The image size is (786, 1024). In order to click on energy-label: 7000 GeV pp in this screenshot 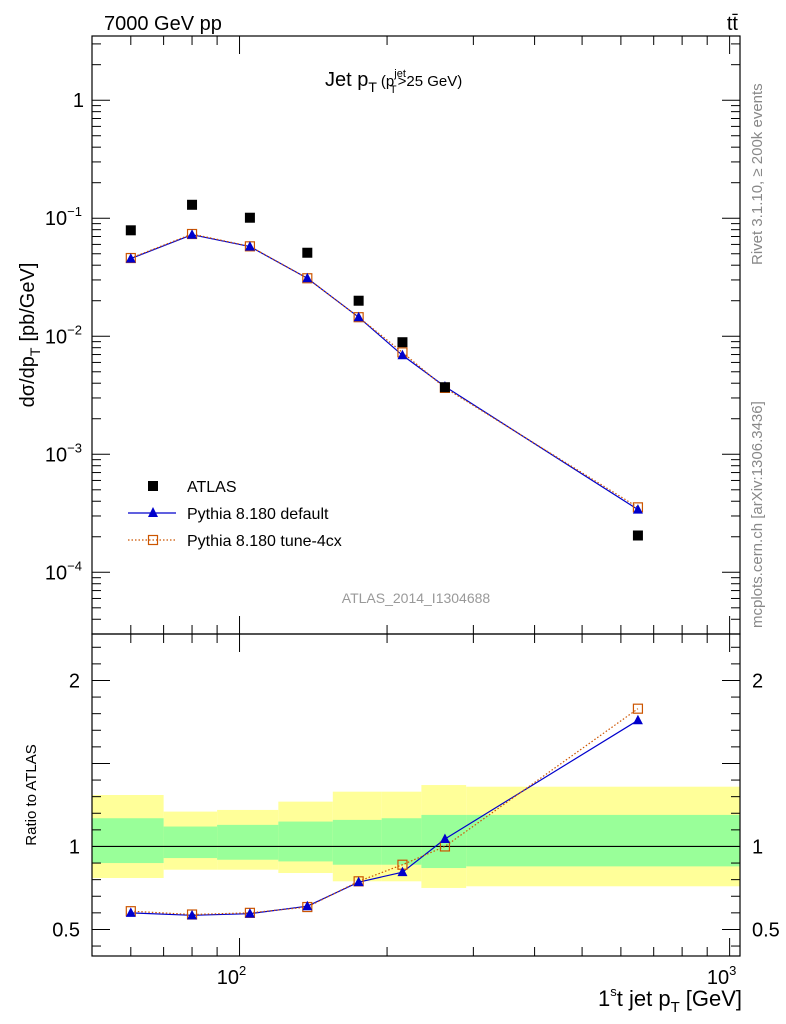, I will do `click(163, 24)`.